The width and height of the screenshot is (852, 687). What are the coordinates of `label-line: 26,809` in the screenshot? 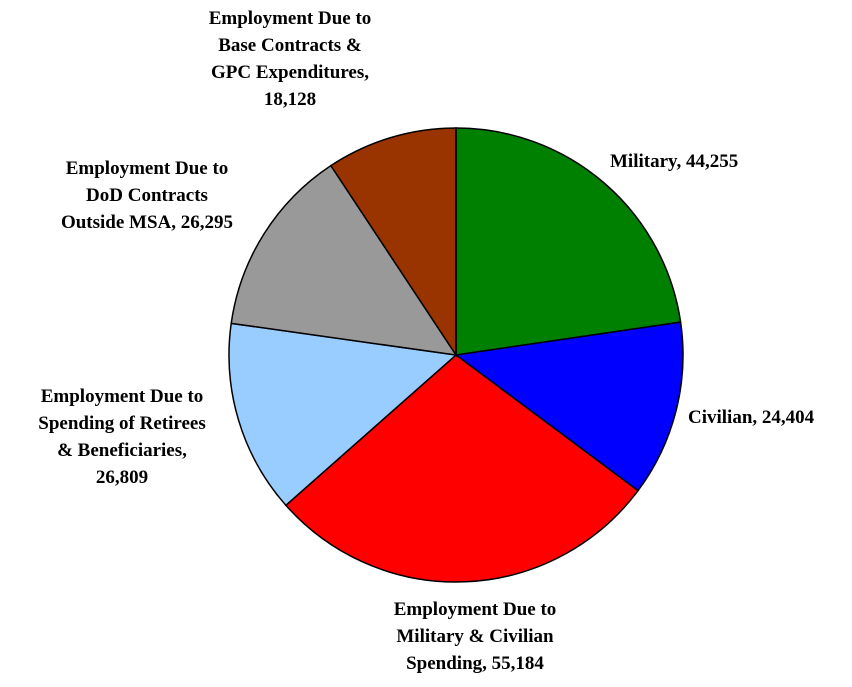 It's located at (122, 477).